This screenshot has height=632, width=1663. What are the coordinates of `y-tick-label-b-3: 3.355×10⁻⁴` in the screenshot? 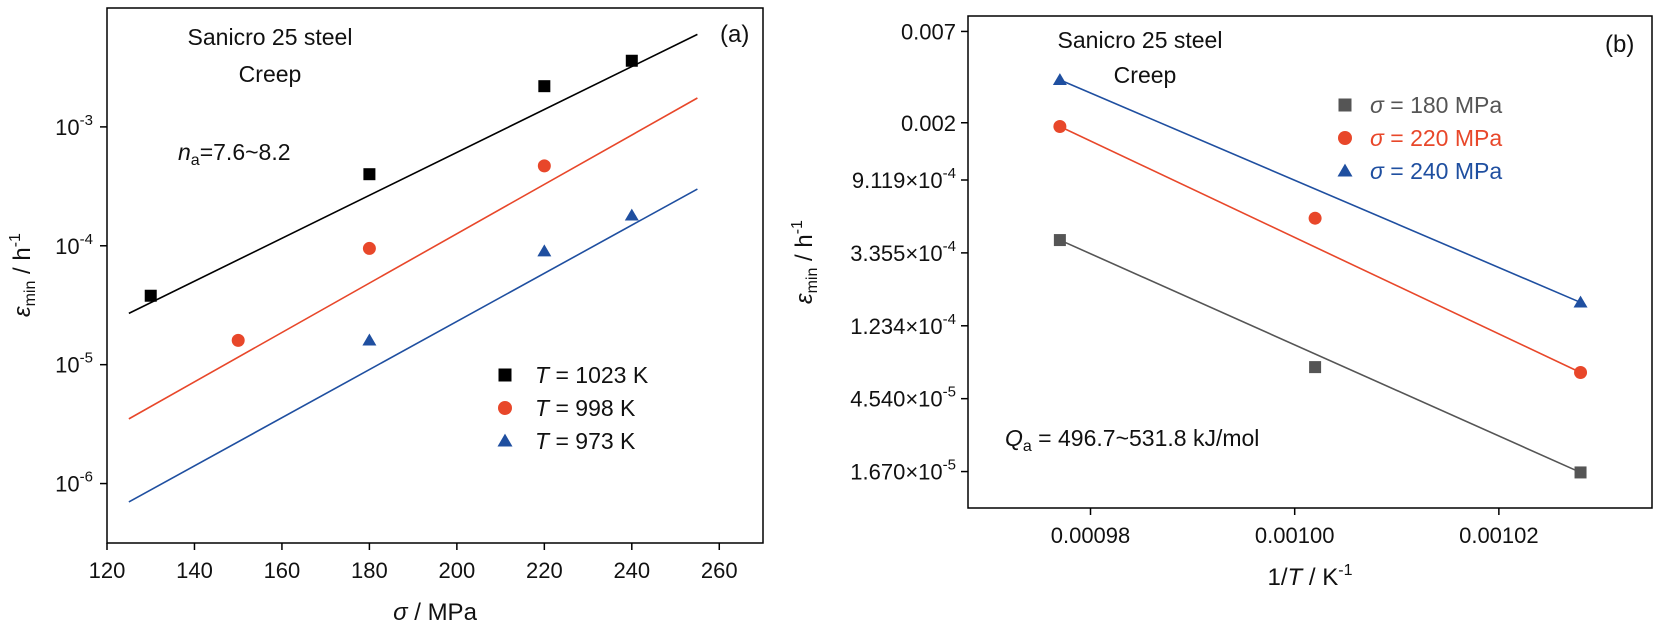 It's located at (903, 252).